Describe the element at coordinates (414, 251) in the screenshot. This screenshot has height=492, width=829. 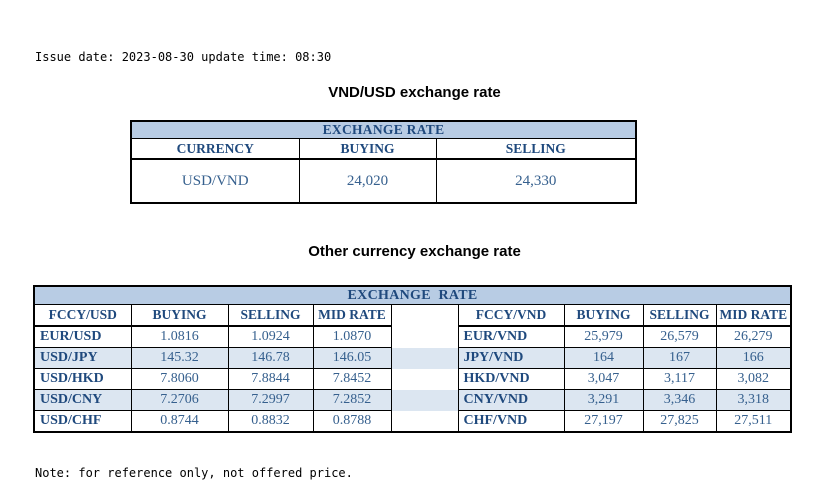
I see `other-currency-table-title: Other currency exchange rate` at that location.